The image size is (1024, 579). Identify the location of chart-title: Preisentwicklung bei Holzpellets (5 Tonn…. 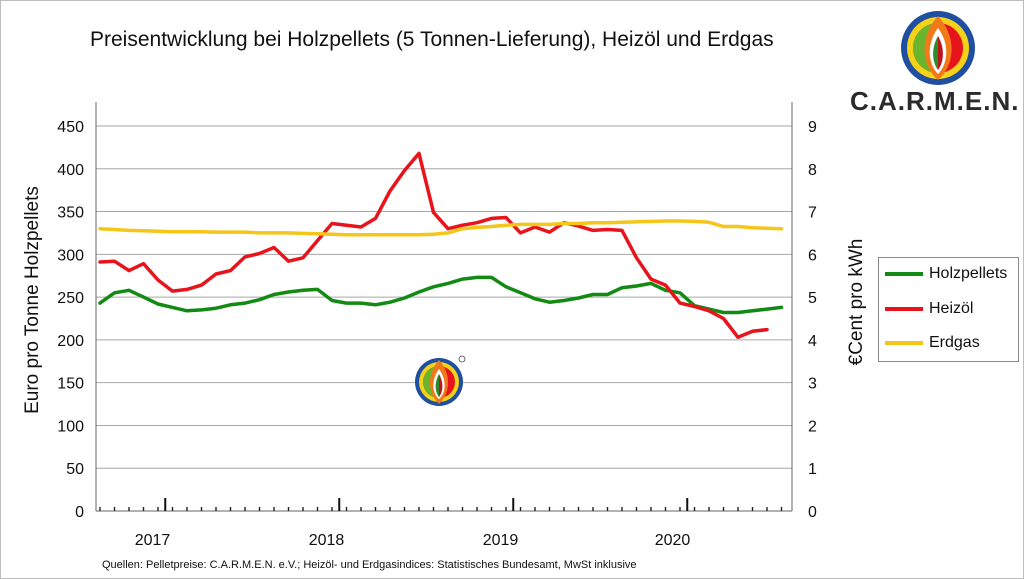
(432, 39).